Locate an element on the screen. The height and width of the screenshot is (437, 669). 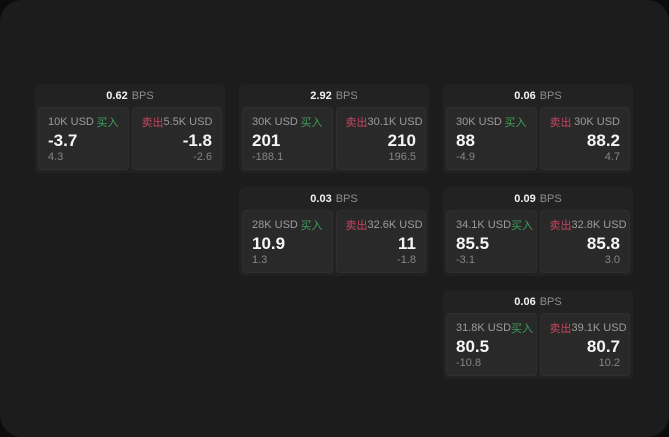
sell-price: -1.8 is located at coordinates (197, 140).